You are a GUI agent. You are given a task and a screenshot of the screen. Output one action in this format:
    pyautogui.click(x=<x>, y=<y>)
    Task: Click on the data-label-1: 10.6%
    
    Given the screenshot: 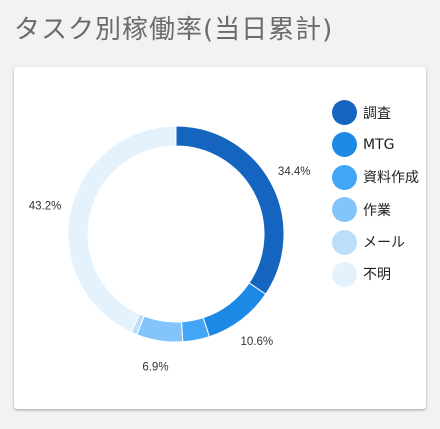 What is the action you would take?
    pyautogui.click(x=256, y=342)
    